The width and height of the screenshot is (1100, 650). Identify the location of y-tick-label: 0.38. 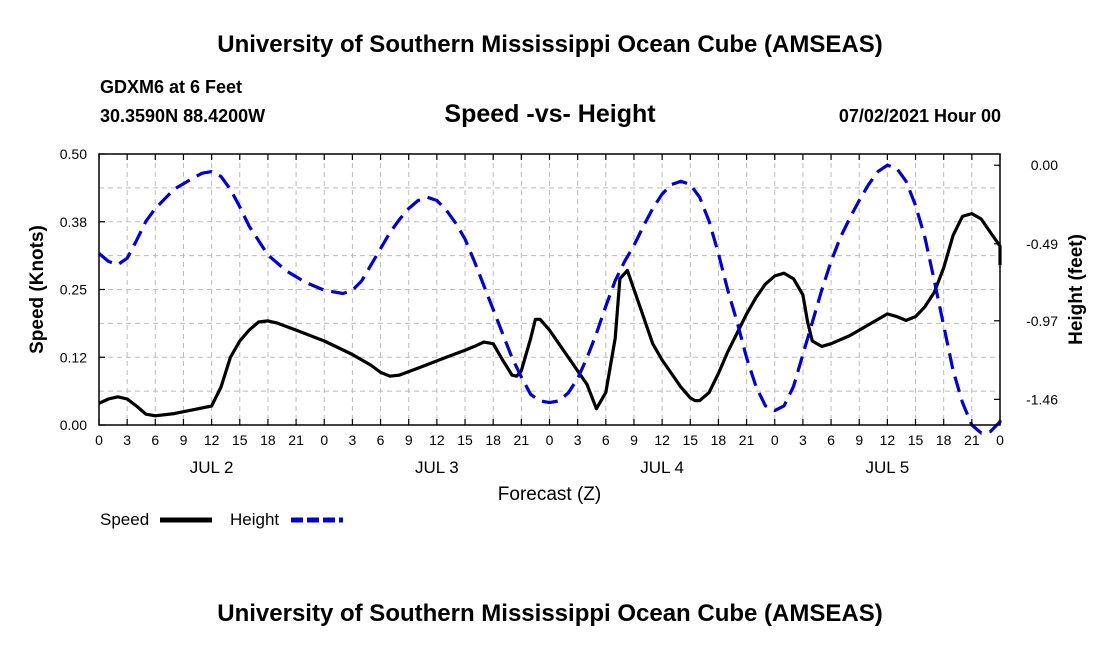
(73, 222).